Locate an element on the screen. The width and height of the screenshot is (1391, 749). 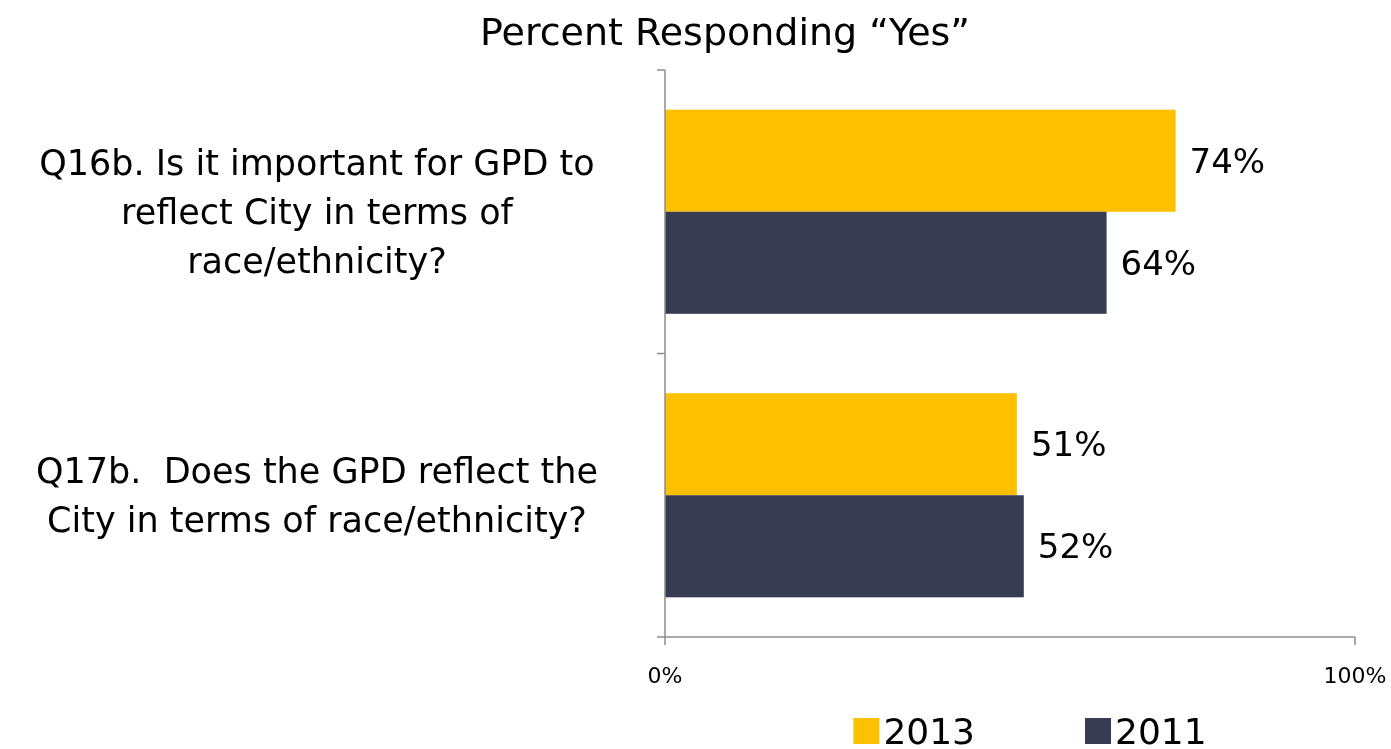
legend-label: 2011 is located at coordinates (1161, 730).